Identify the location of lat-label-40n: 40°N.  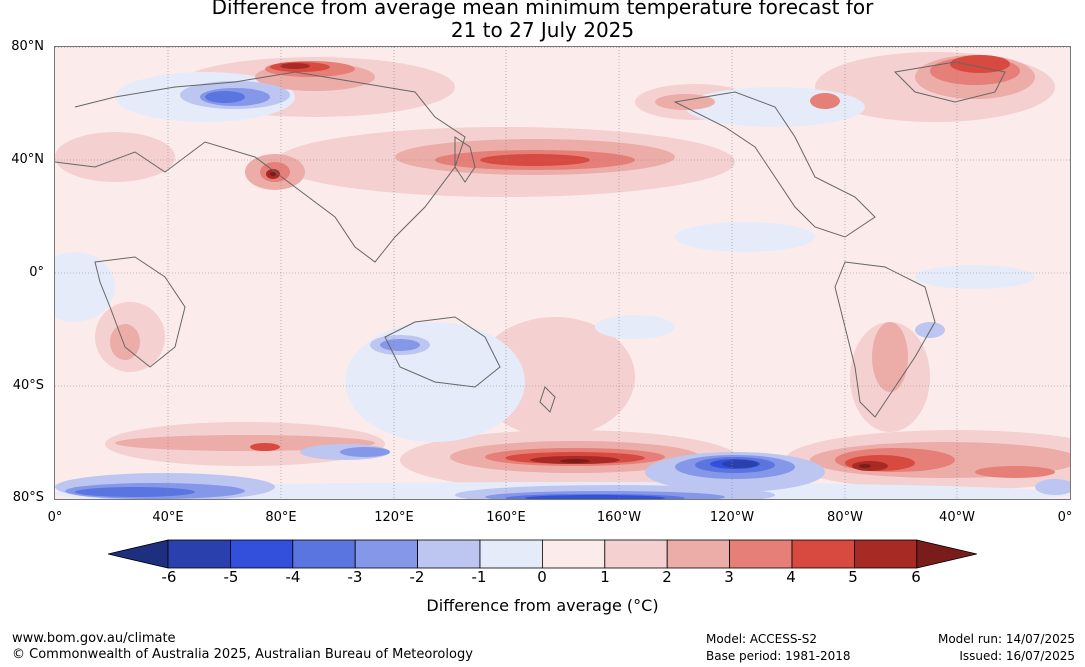
(27, 159).